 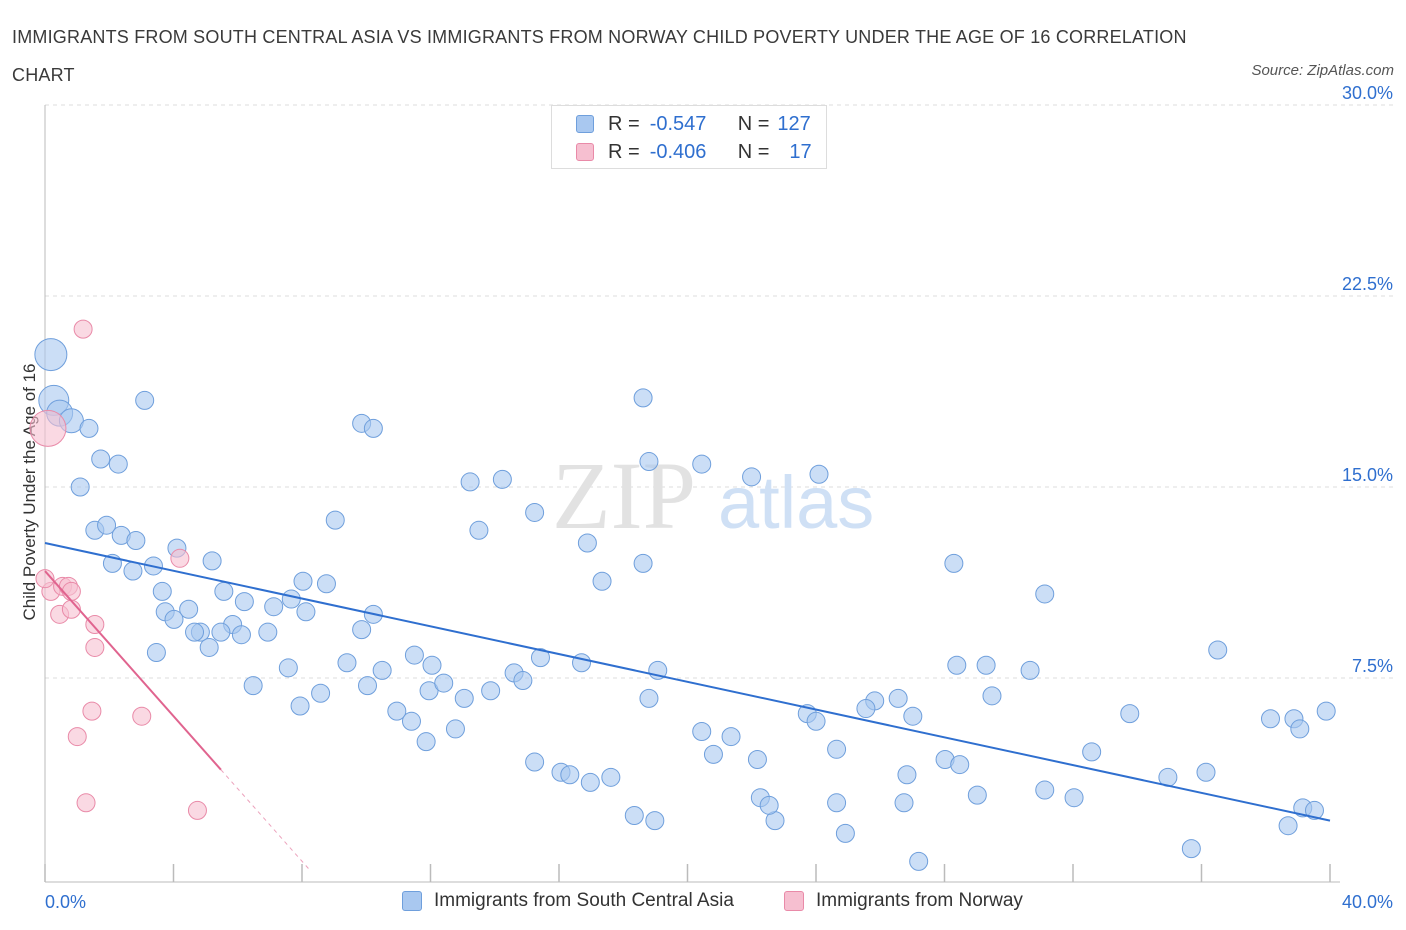 What do you see at coordinates (678, 123) in the screenshot?
I see `legend-r-value: -0.547` at bounding box center [678, 123].